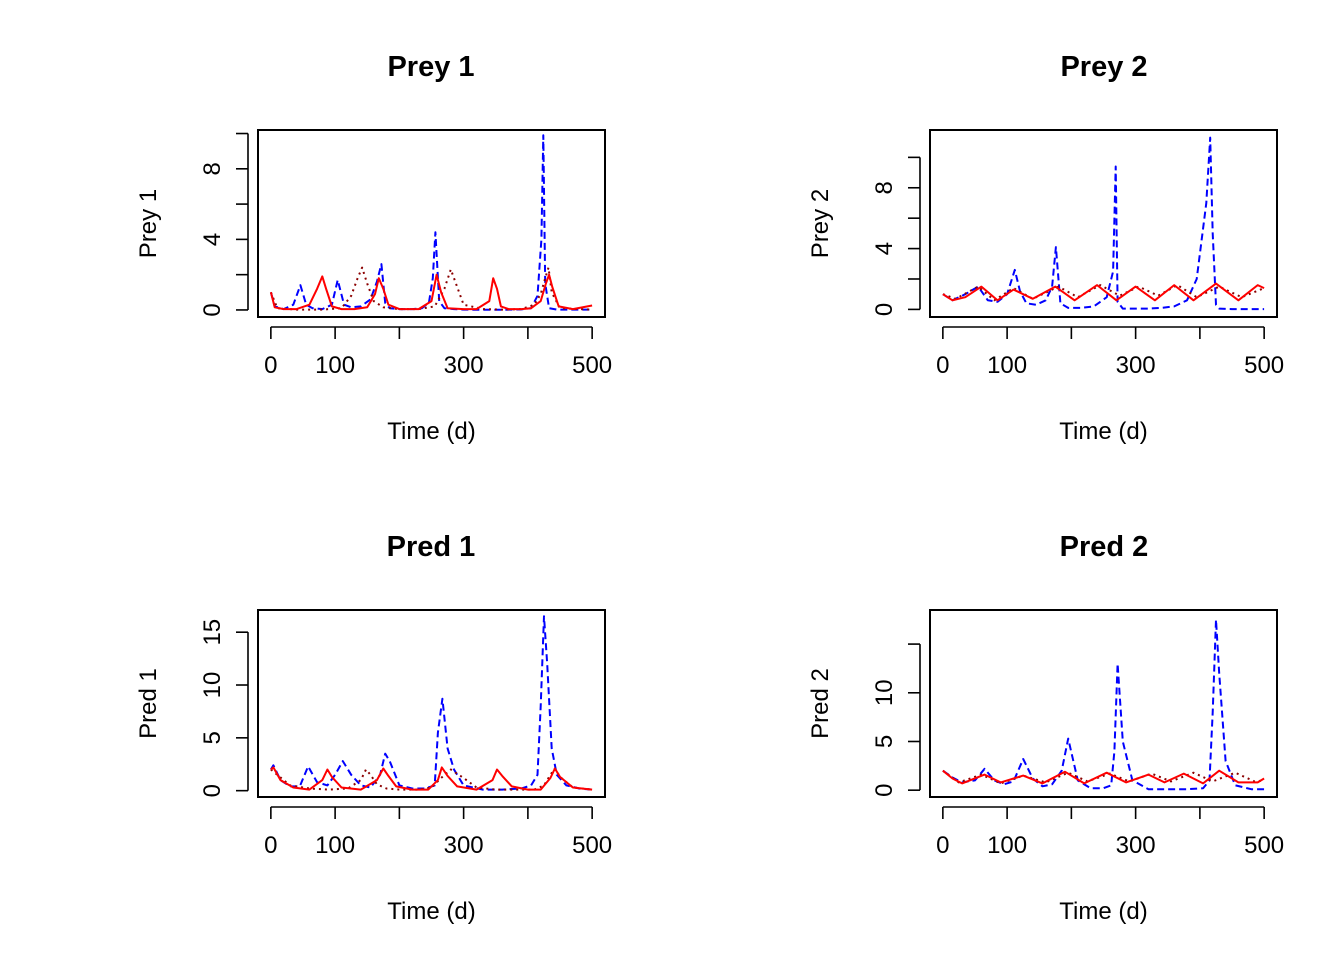 This screenshot has width=1344, height=960. I want to click on panel-title: Prey 1, so click(430, 67).